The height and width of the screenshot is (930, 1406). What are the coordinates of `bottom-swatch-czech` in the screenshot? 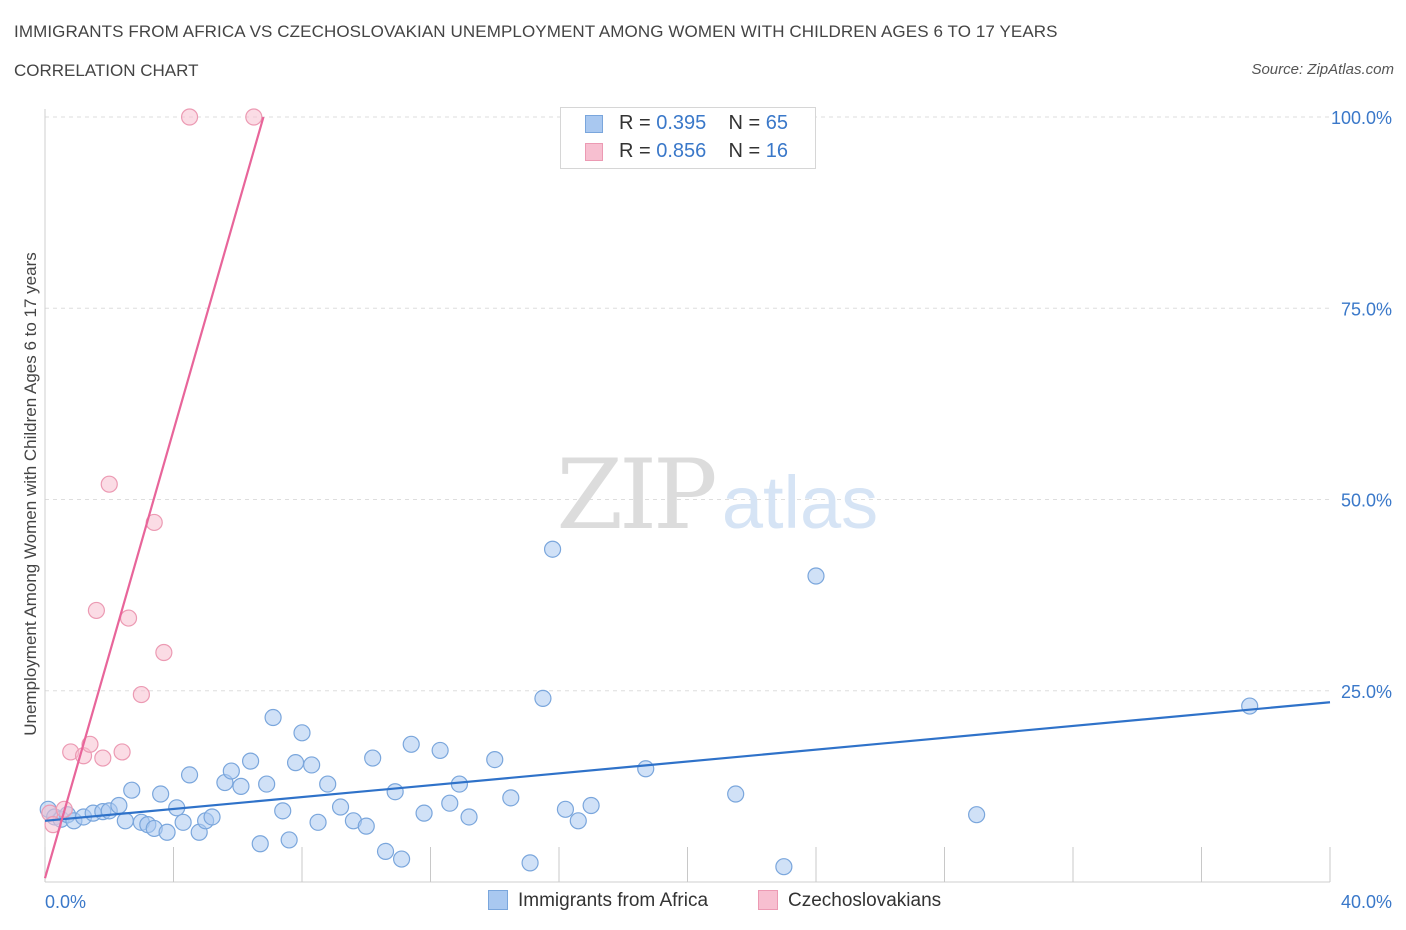 It's located at (768, 900).